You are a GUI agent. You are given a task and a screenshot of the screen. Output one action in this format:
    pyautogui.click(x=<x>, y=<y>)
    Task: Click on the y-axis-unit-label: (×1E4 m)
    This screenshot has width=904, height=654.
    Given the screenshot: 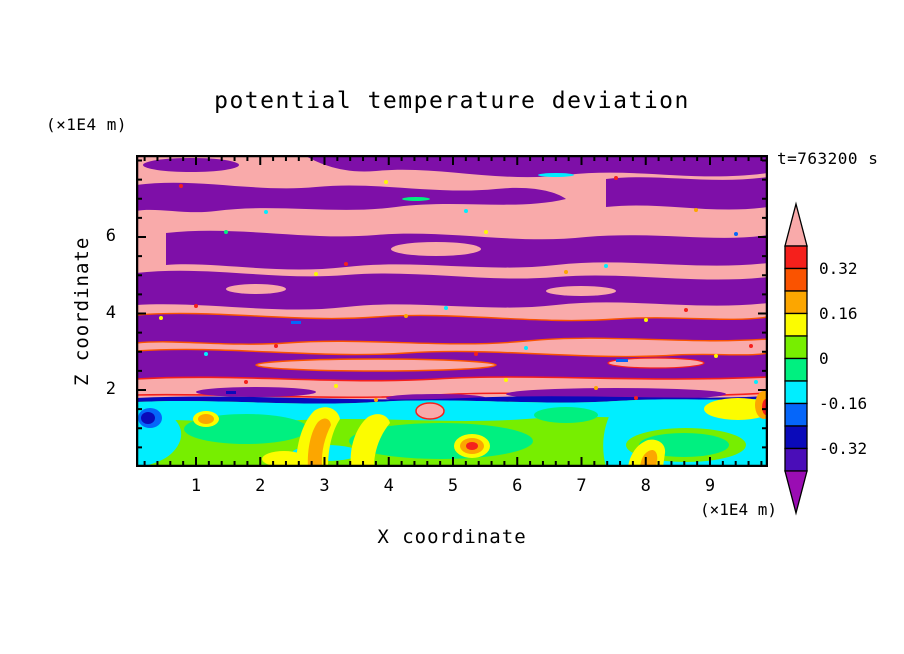 What is the action you would take?
    pyautogui.click(x=87, y=124)
    